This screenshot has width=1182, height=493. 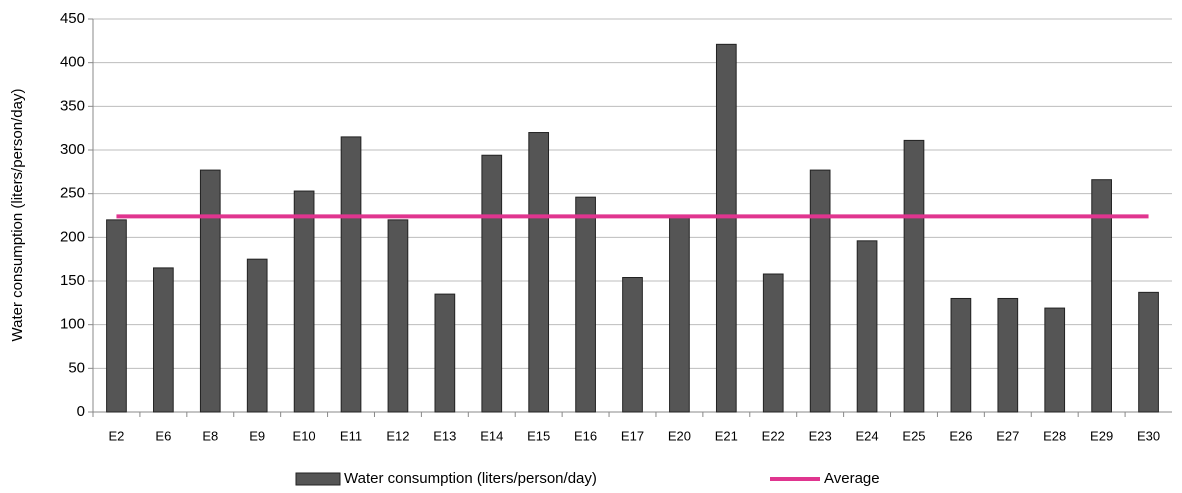 I want to click on y-tick-label: 50, so click(x=76, y=367).